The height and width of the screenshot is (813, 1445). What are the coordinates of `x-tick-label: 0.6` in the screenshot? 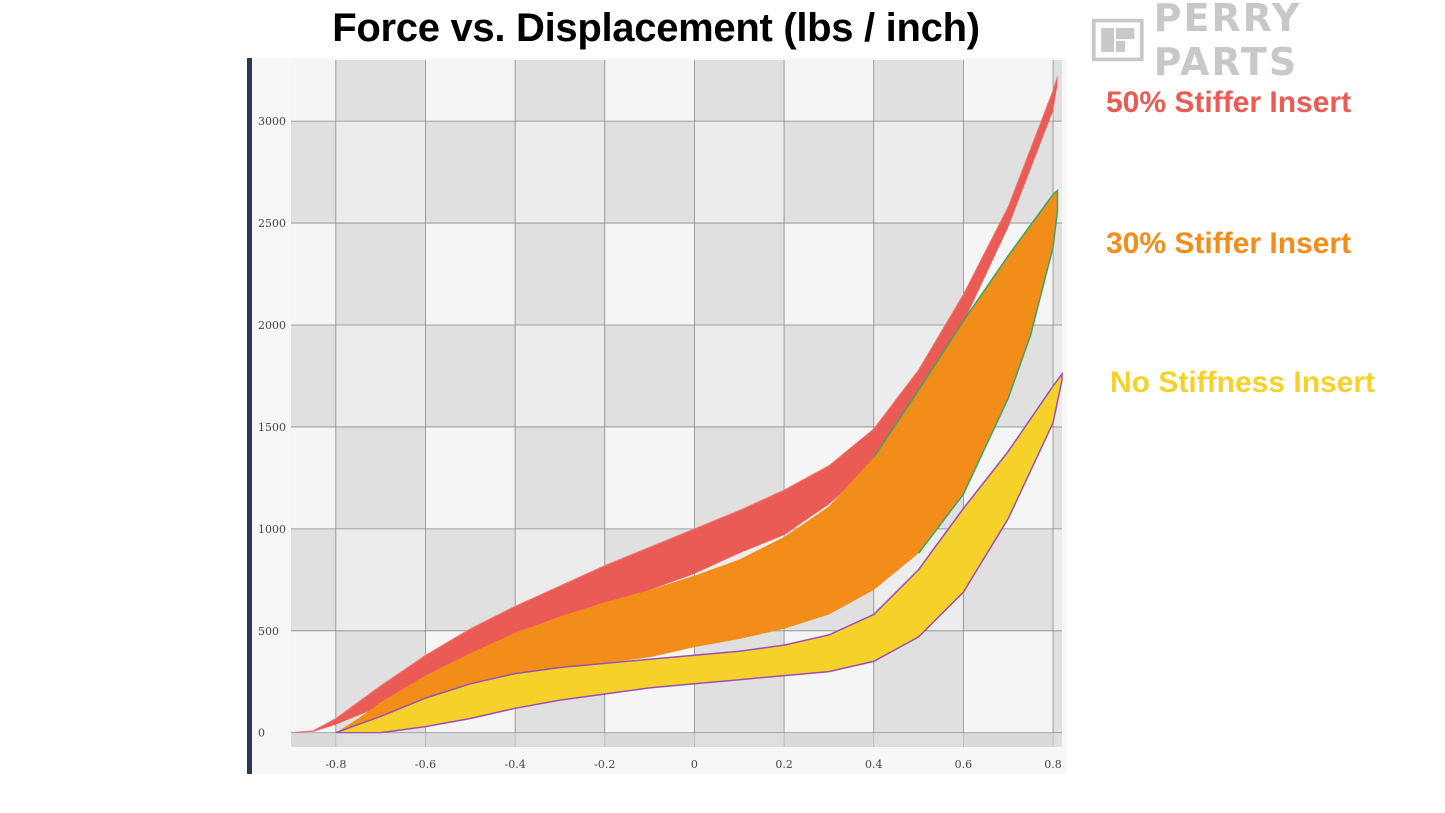 It's located at (964, 764).